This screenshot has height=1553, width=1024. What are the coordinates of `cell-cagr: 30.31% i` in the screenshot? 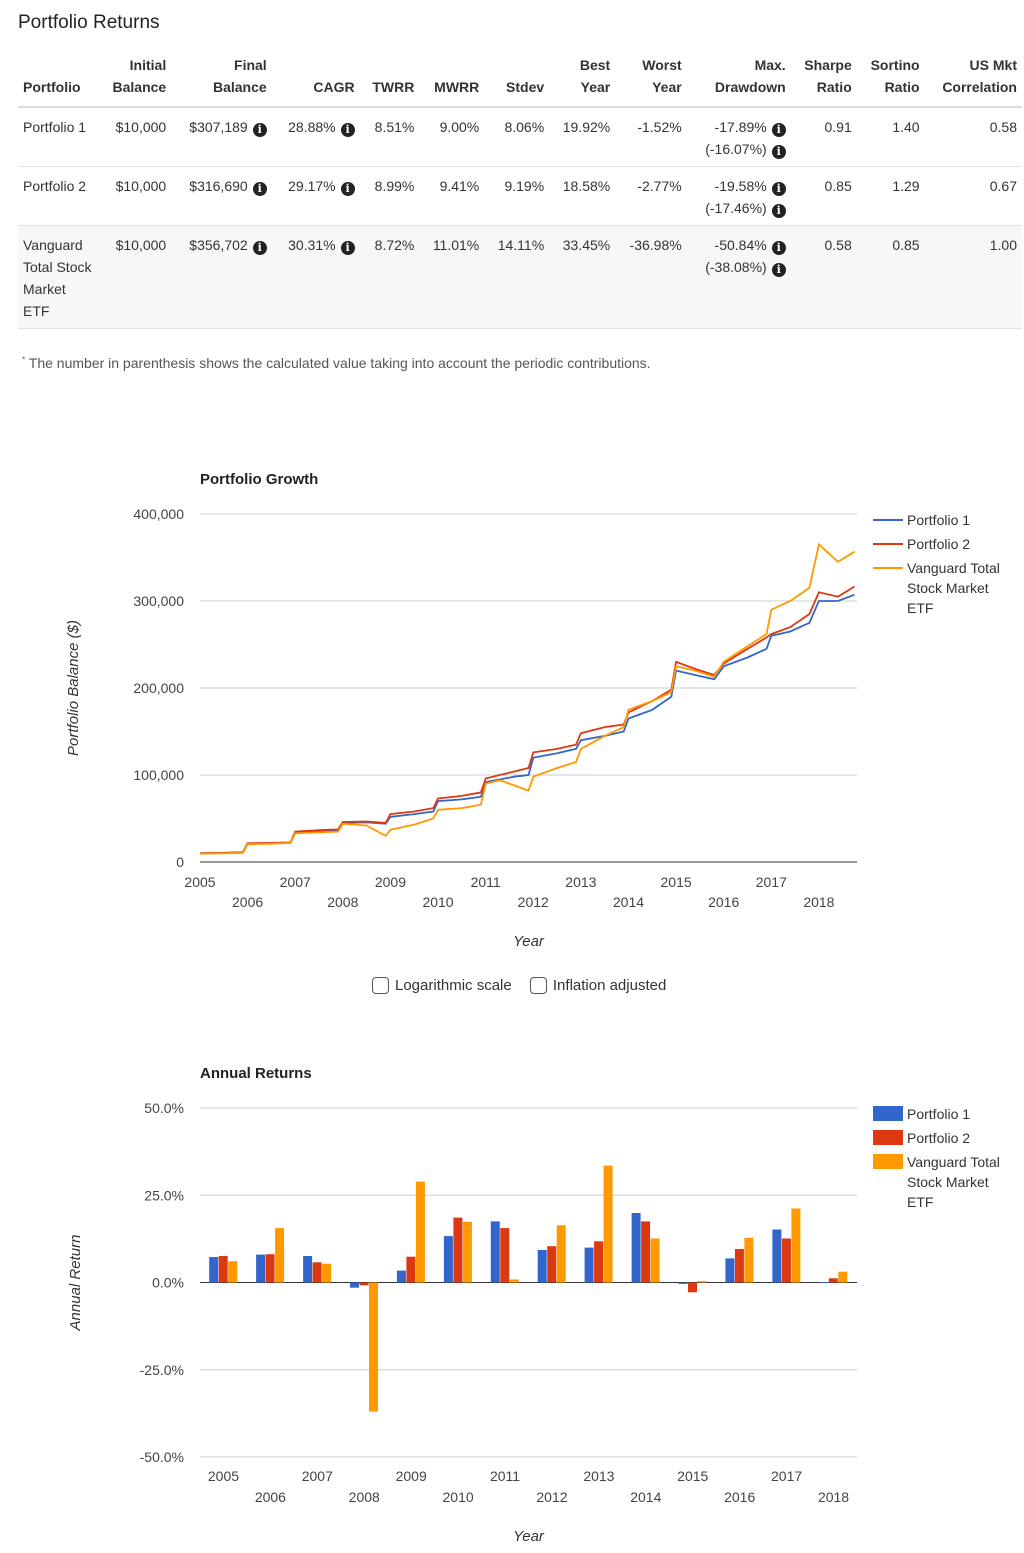 It's located at (315, 277).